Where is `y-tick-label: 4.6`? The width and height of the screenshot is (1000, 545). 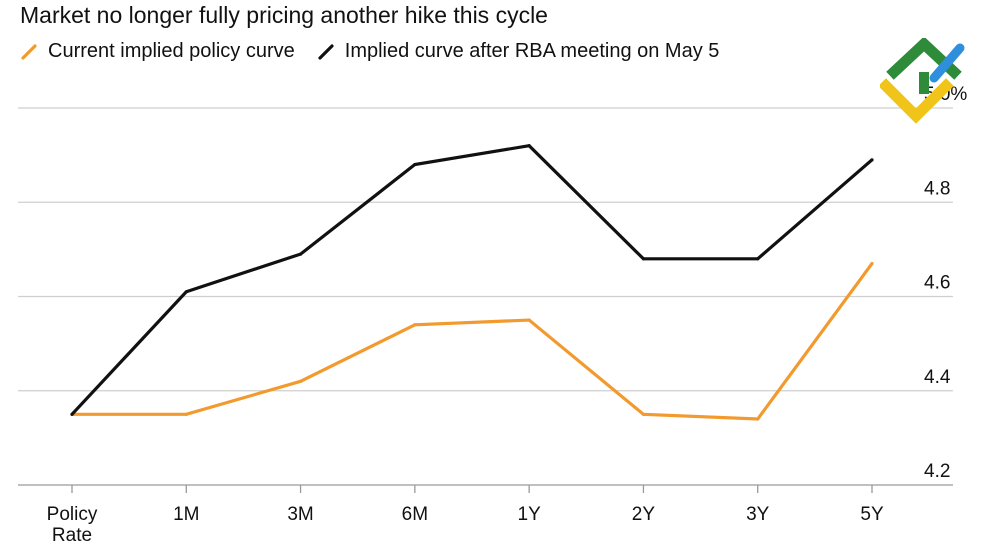
y-tick-label: 4.6 is located at coordinates (937, 283).